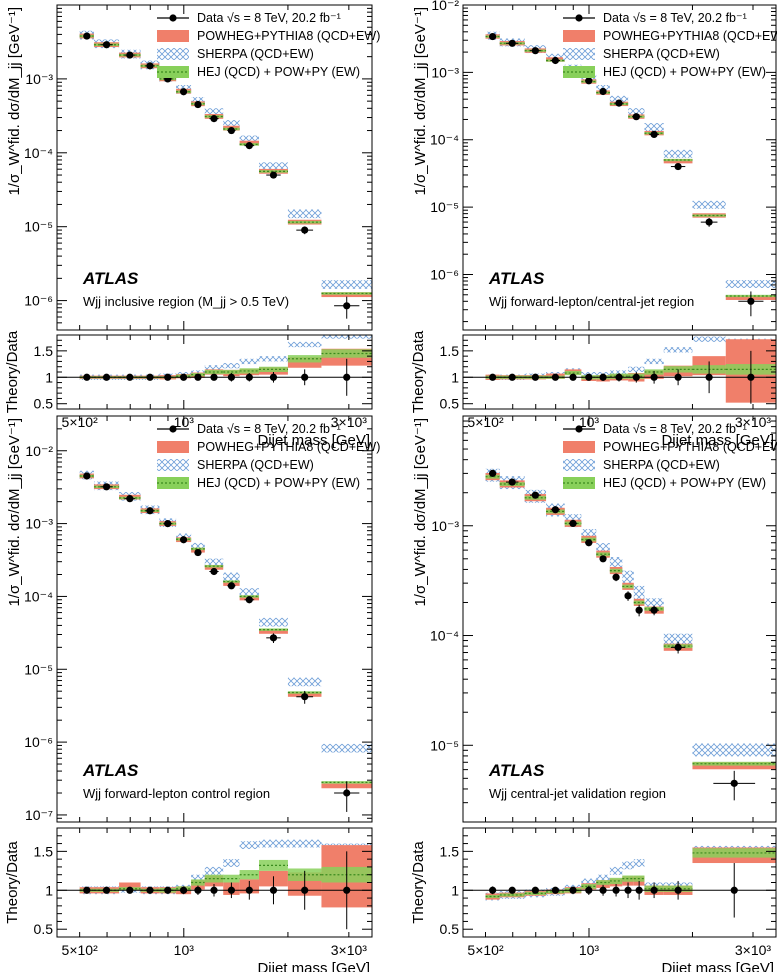 Image resolution: width=777 pixels, height=972 pixels. I want to click on region-label: Wjj forward-lepton/central-jet region, so click(591, 301).